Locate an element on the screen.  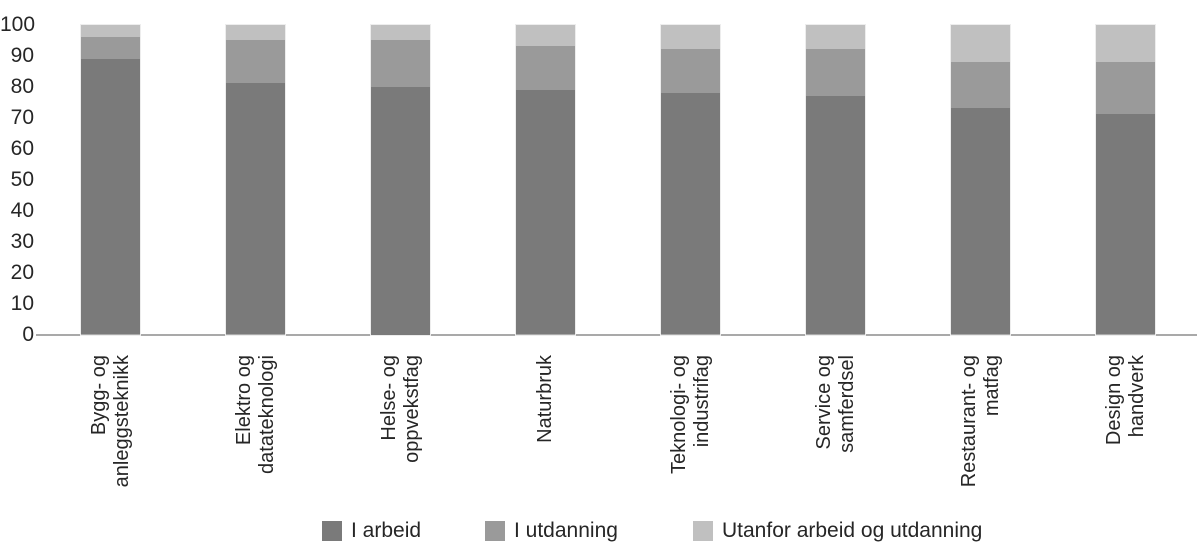
legend-label-utanfor-arbeid-og-utdanning: Utanfor arbeid og utdanning is located at coordinates (852, 530).